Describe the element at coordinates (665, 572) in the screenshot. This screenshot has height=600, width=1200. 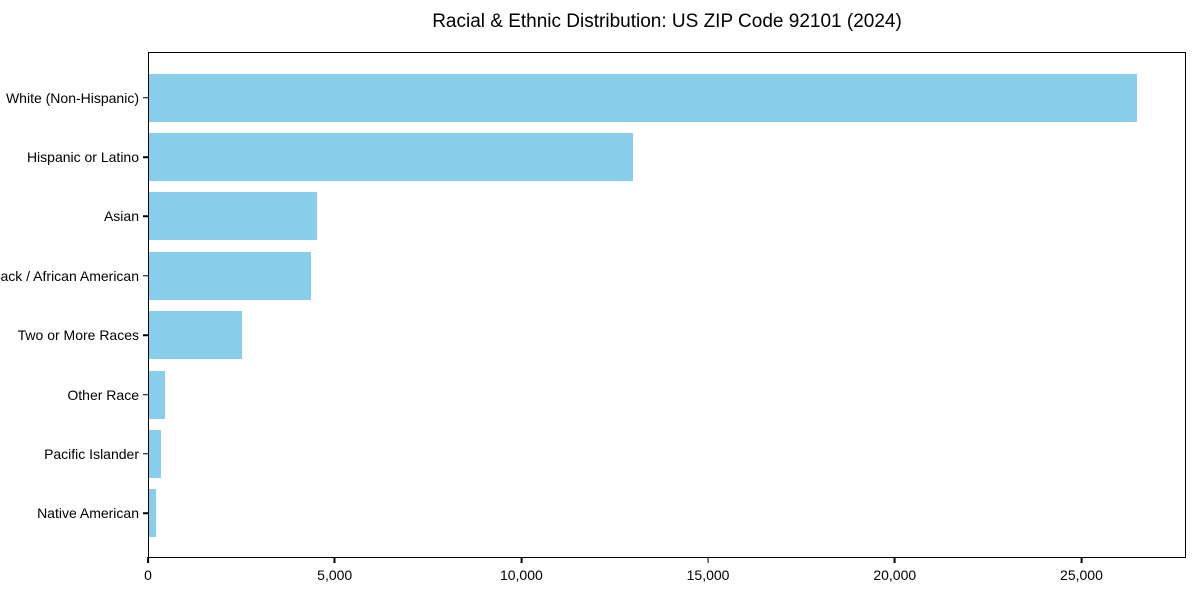
I see `x-axis: 0 5,000 10,000 15,000 20,000 25,000` at that location.